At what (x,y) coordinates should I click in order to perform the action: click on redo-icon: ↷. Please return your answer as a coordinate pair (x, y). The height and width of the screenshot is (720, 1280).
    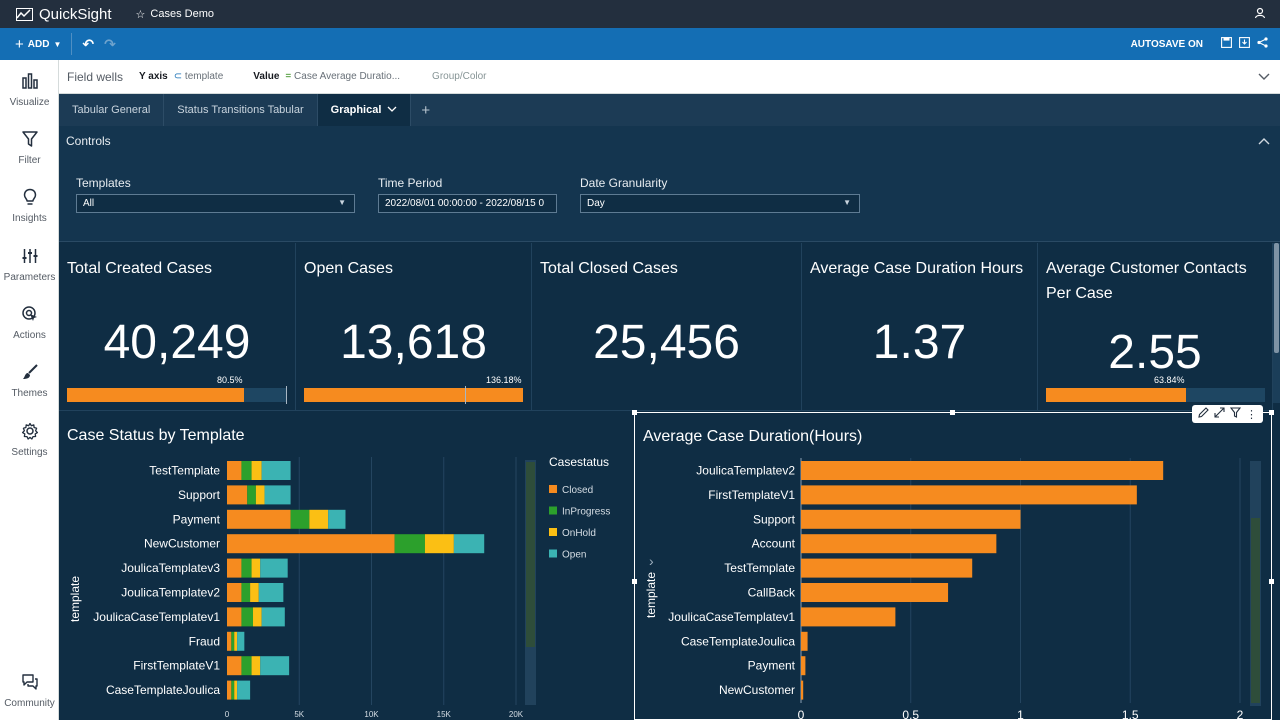
    Looking at the image, I should click on (110, 43).